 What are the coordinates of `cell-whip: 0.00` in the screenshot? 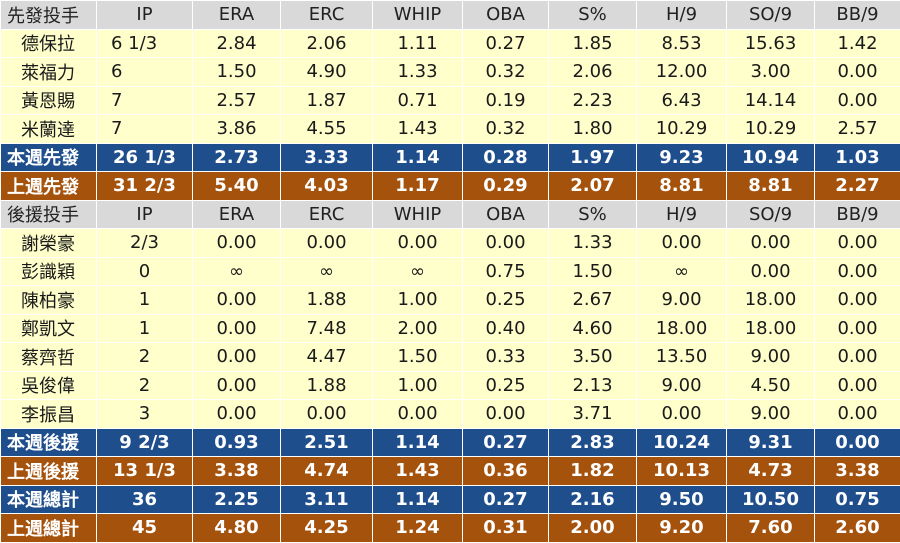 It's located at (417, 243).